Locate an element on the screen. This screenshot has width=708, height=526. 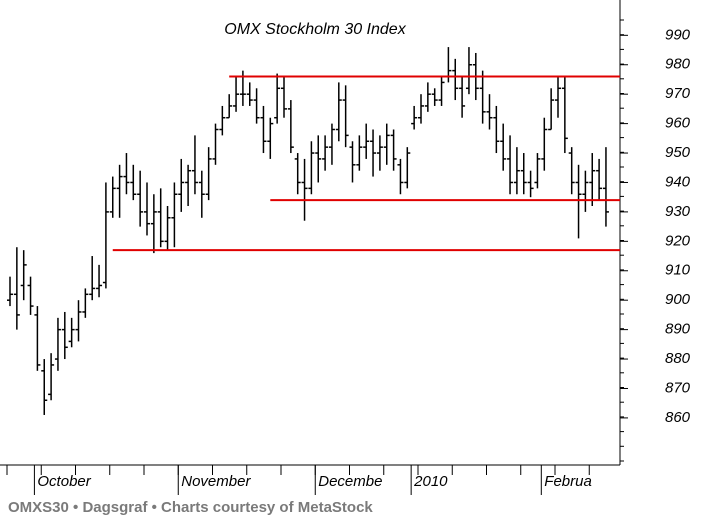
y-tick-label: 880 is located at coordinates (678, 358).